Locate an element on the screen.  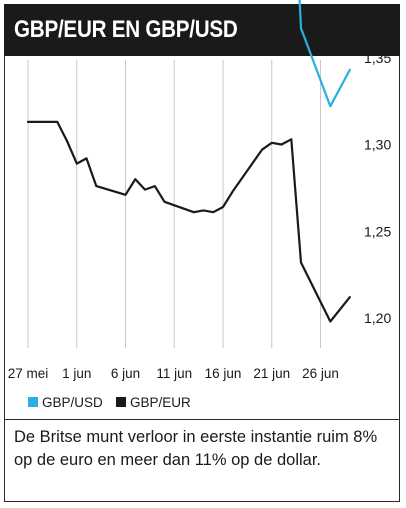
x-tick-label: 11 jun is located at coordinates (174, 373).